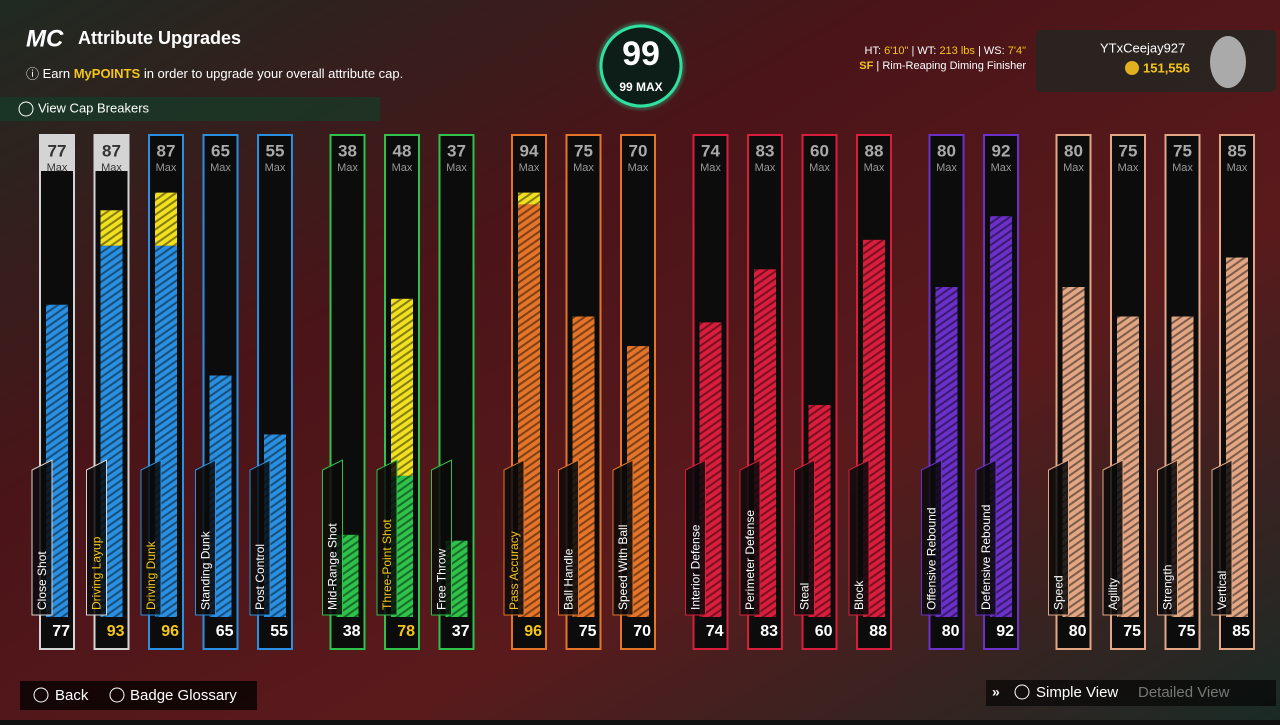 This screenshot has height=725, width=1280. Describe the element at coordinates (225, 631) in the screenshot. I see `attribute-value: 65` at that location.